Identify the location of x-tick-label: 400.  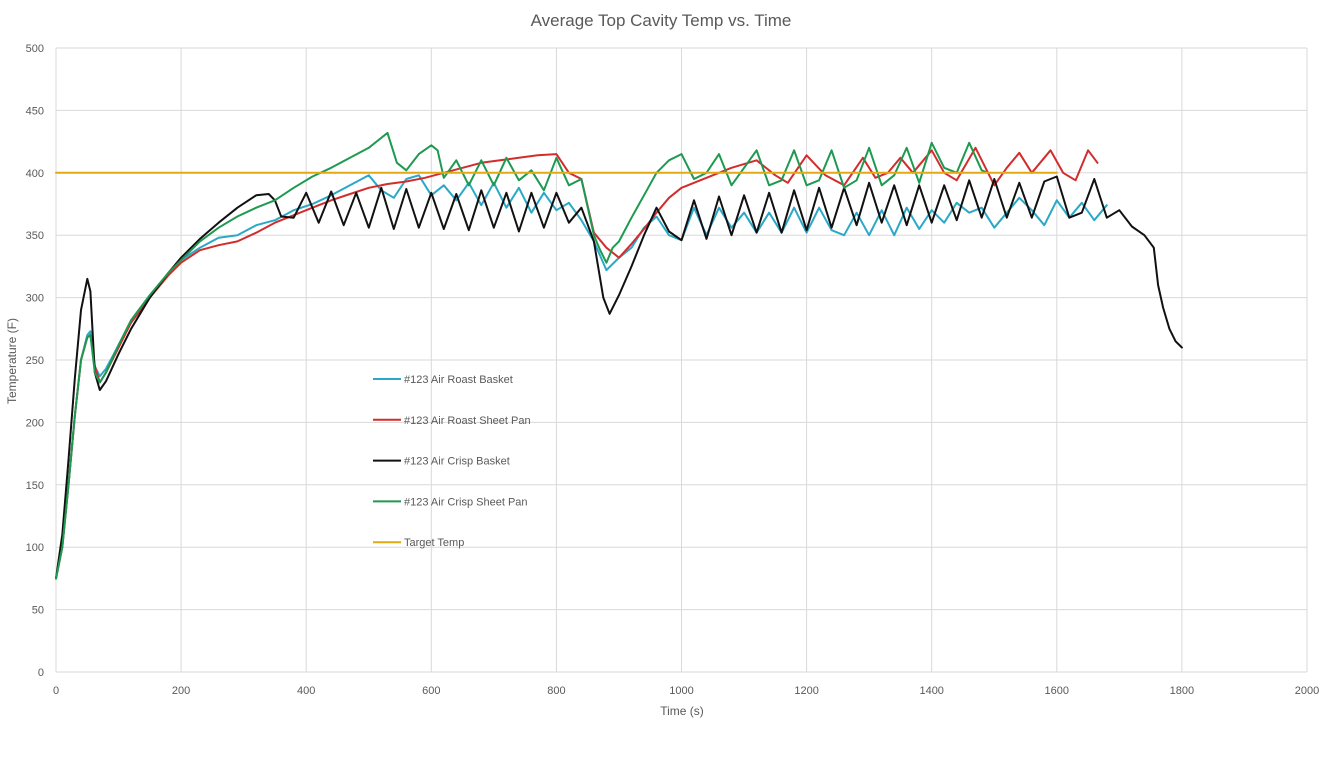
(306, 691).